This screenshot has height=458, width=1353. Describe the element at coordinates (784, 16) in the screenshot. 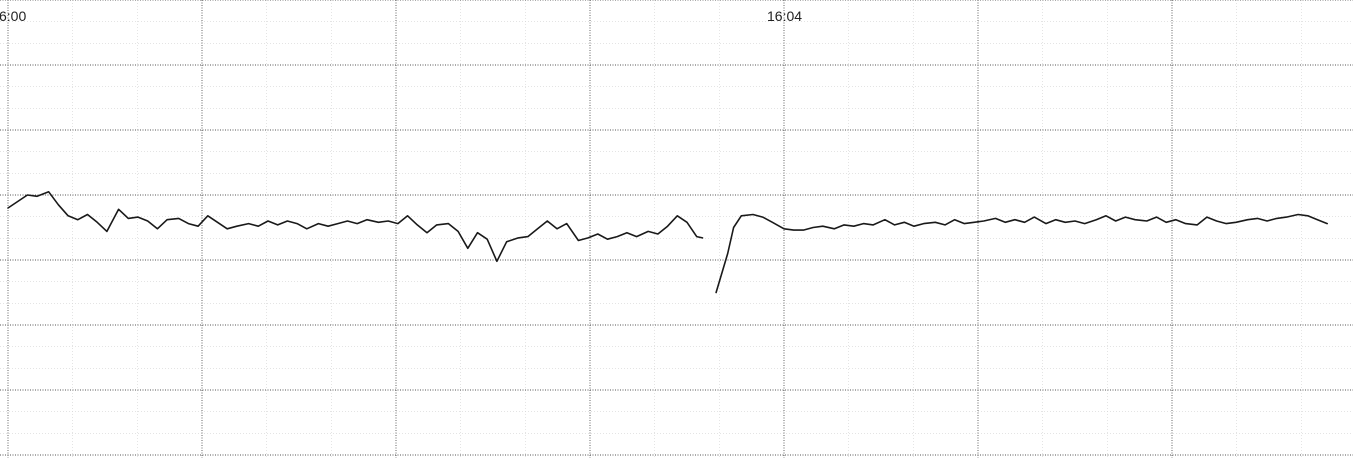

I see `time-label: 16:04` at that location.